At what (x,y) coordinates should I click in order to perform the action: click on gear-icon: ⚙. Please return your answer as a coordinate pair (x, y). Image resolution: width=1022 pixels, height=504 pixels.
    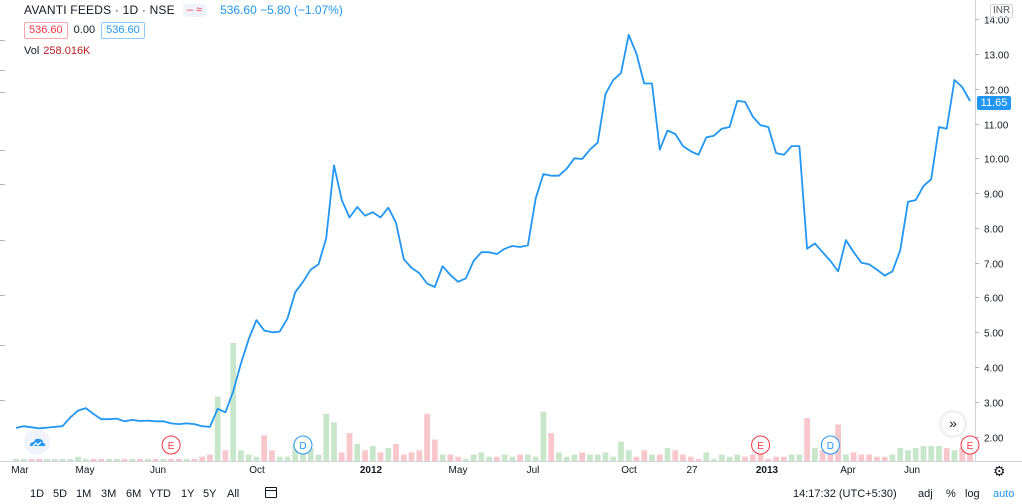
    Looking at the image, I should click on (999, 471).